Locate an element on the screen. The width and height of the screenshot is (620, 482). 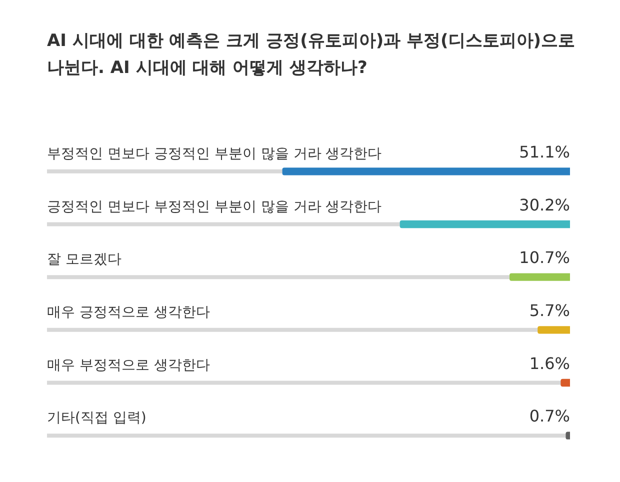
y-tick-label: 매우 긍정적으로 생각한다 is located at coordinates (128, 312).